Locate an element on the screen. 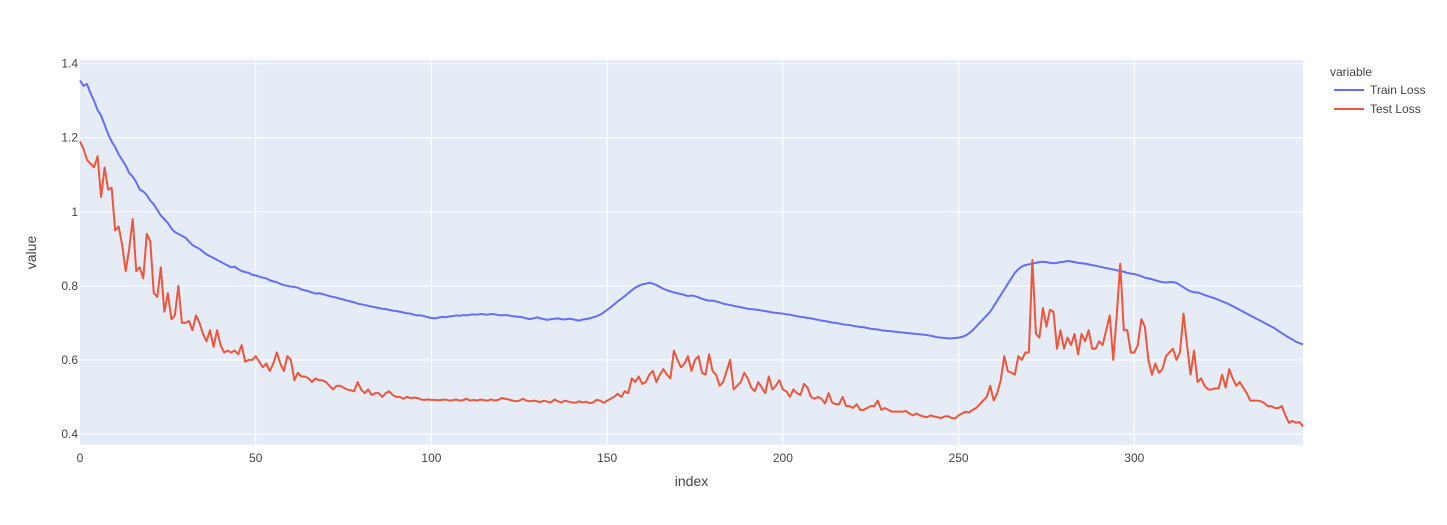 This screenshot has height=525, width=1447. legend-label: Train Loss is located at coordinates (1398, 90).